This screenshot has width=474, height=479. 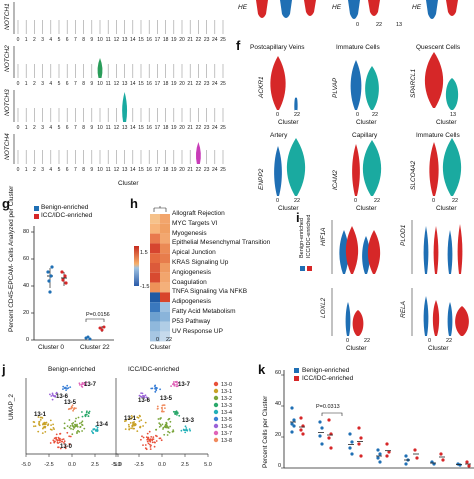 What do you see at coordinates (67, 84) in the screenshot?
I see `notch-cluster-tick: 6` at bounding box center [67, 84].